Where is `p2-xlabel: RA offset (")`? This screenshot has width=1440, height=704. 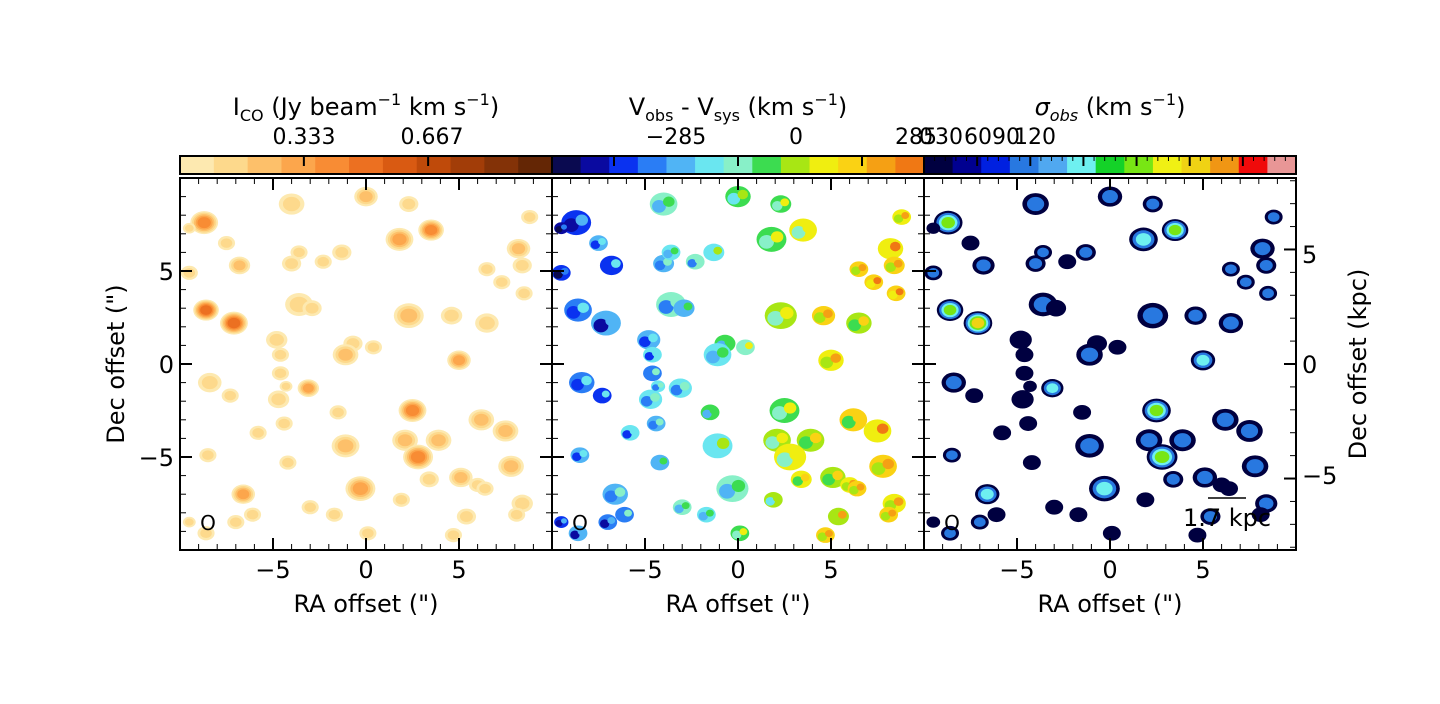 p2-xlabel: RA offset (") is located at coordinates (737, 604).